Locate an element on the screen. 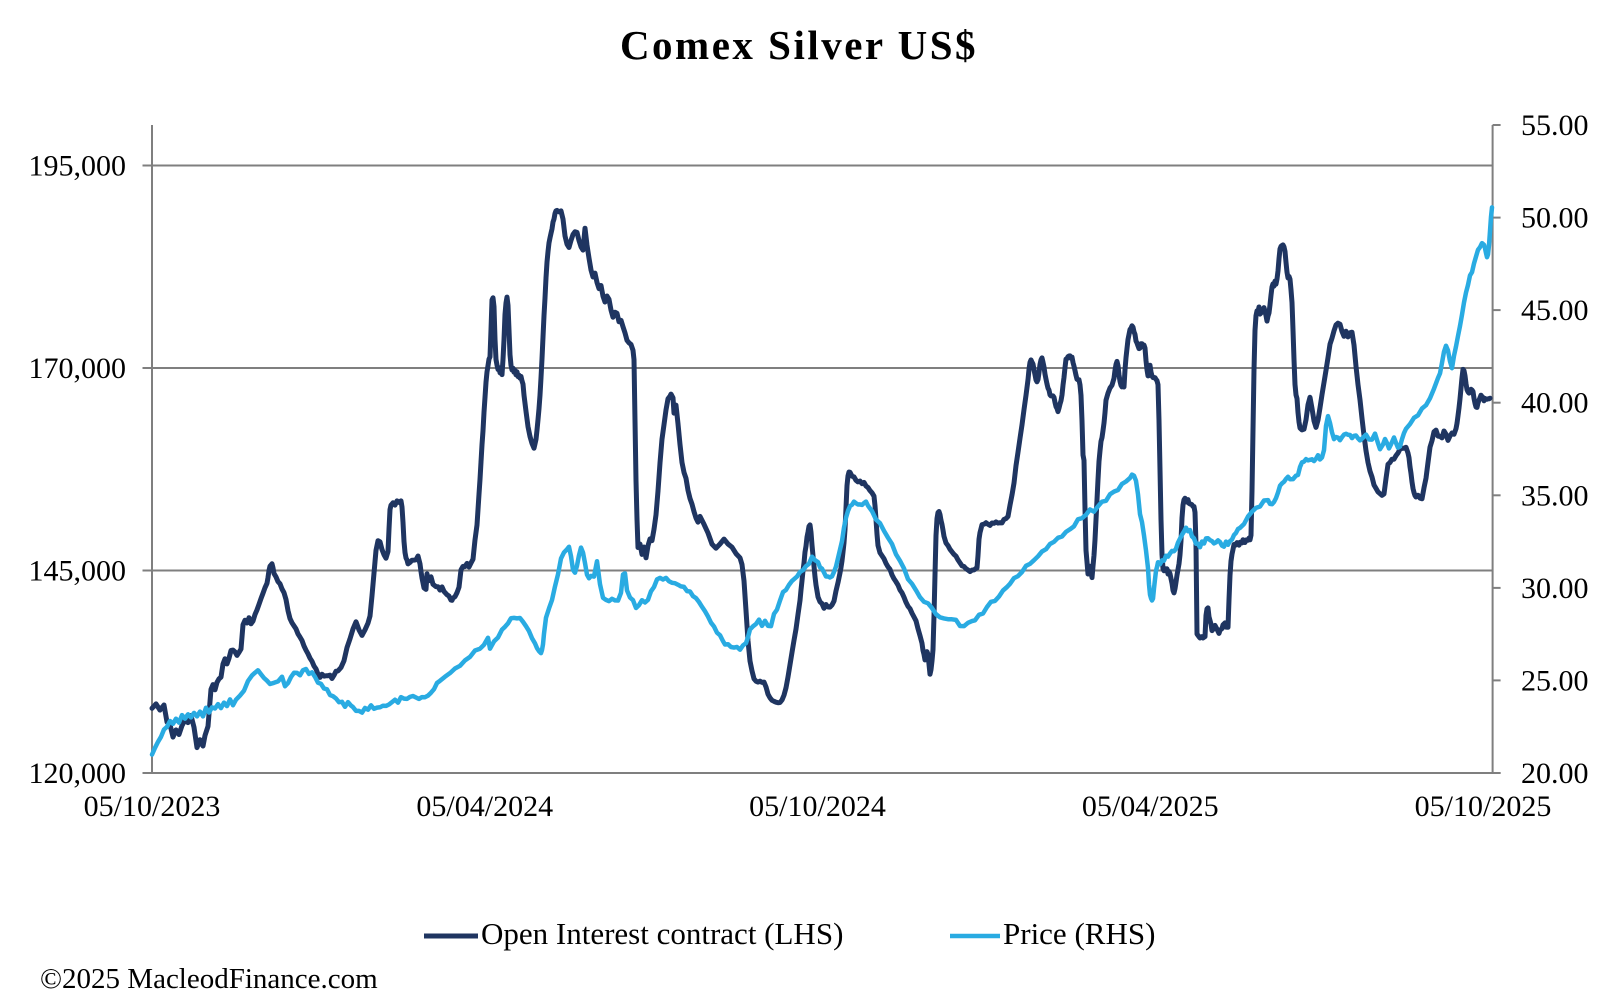  svg-text: 40.00 is located at coordinates (1555, 403).